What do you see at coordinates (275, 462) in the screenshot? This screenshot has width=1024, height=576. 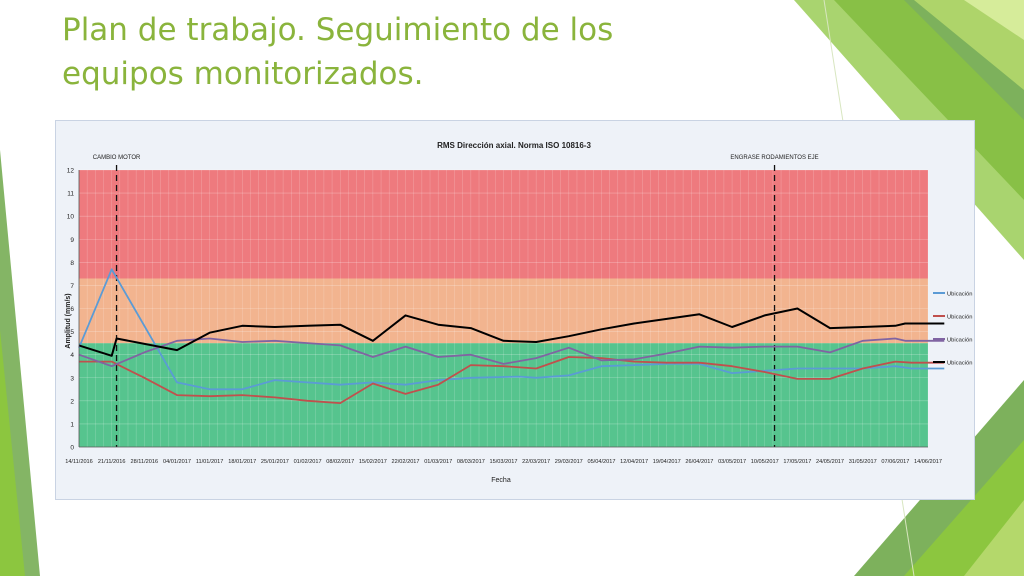 I see `x-tick-label: 25/01/2017` at bounding box center [275, 462].